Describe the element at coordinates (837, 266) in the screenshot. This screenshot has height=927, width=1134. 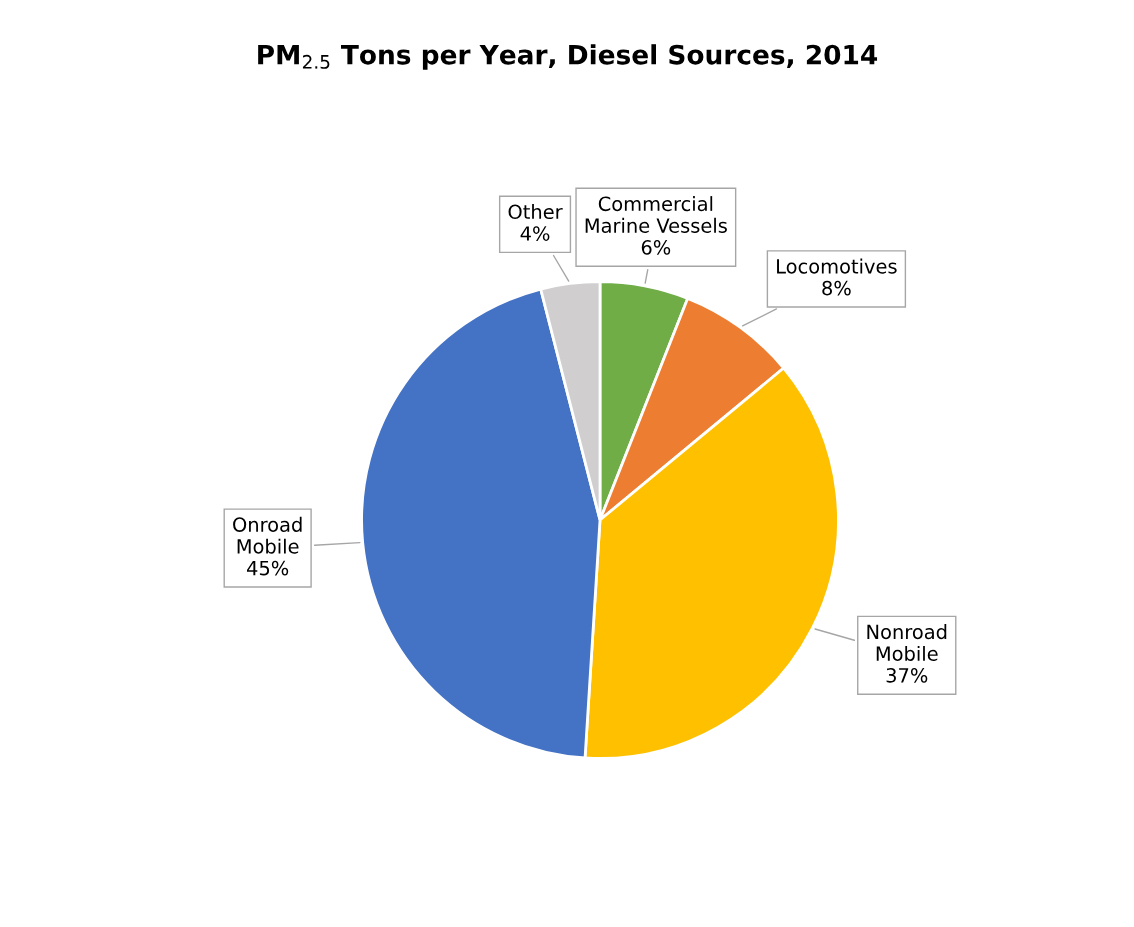
I see `slice-label: Locomotives` at that location.